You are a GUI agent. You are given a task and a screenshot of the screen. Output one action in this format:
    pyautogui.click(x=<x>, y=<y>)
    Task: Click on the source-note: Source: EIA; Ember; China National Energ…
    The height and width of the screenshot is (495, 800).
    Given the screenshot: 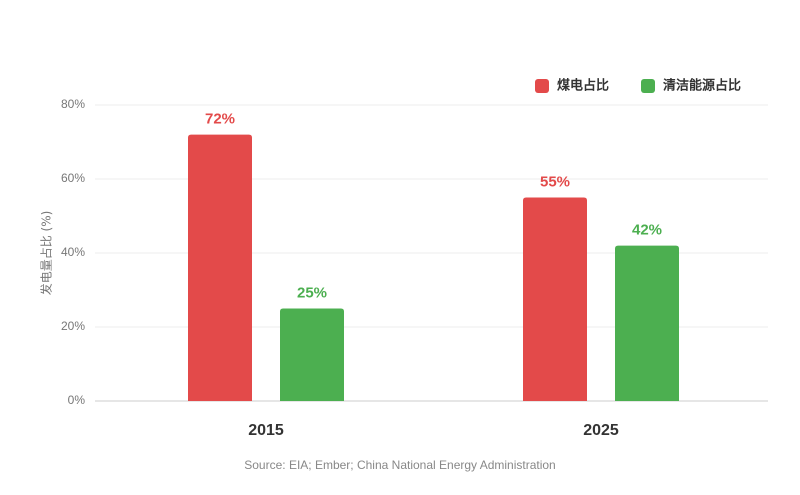 What is the action you would take?
    pyautogui.click(x=399, y=465)
    